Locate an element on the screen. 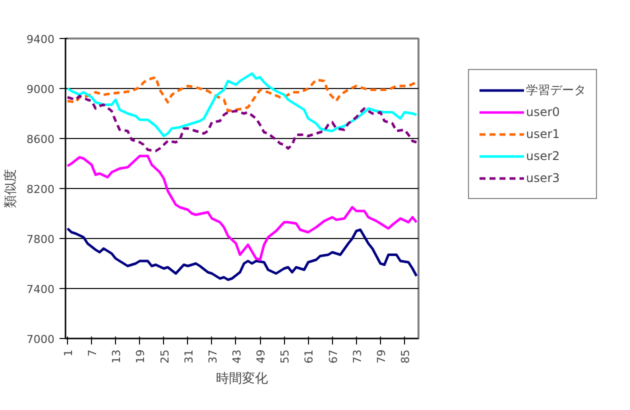  x-tick-label: 61 is located at coordinates (309, 356).